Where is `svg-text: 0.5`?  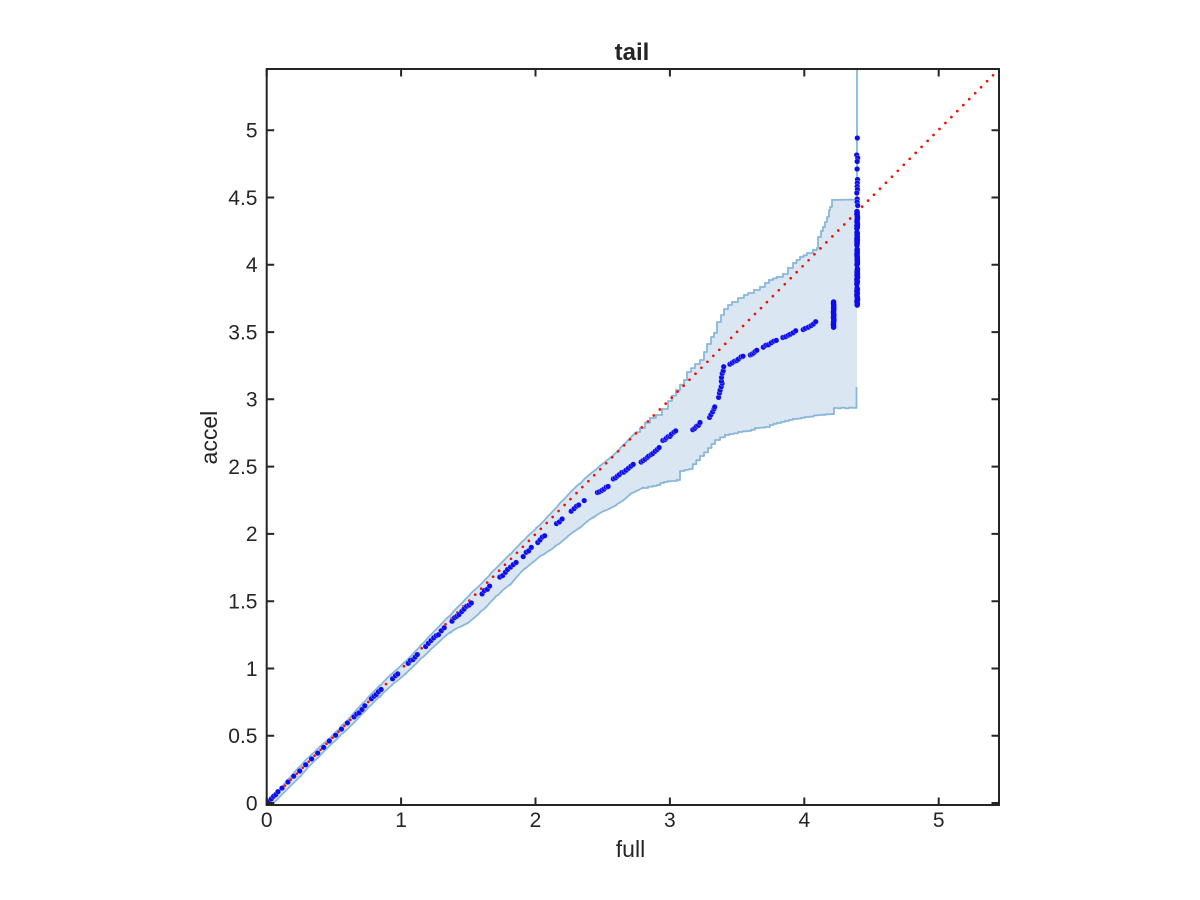 svg-text: 0.5 is located at coordinates (242, 736).